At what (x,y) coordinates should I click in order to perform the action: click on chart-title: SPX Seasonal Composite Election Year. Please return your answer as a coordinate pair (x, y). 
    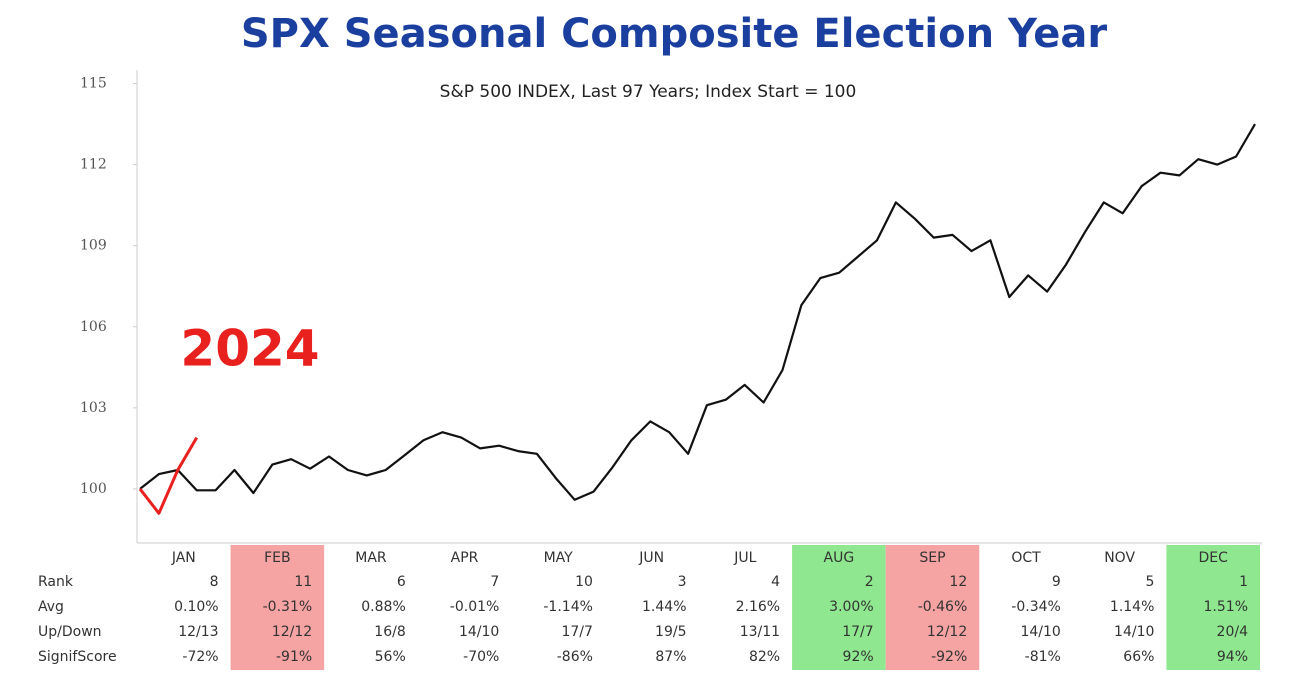
    Looking at the image, I should click on (674, 34).